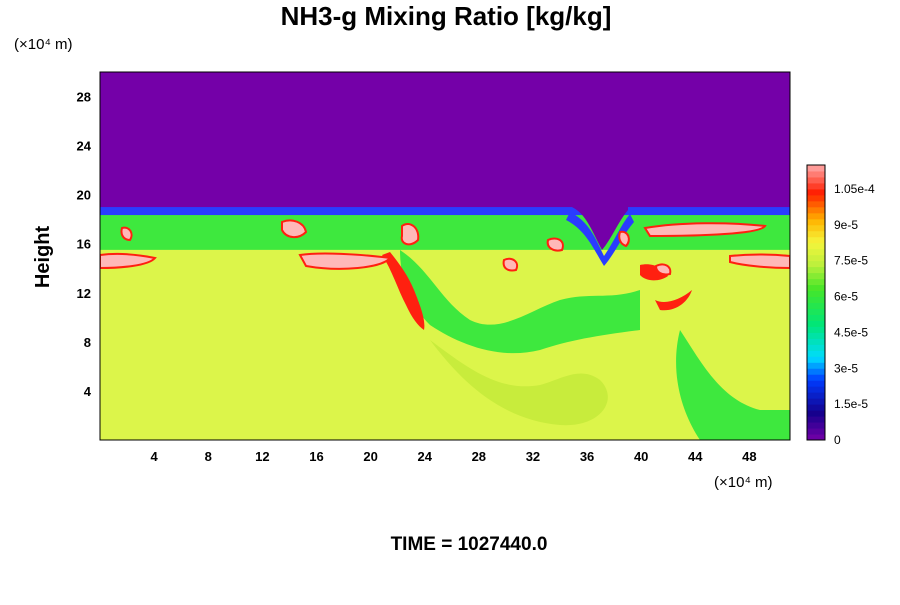 This screenshot has width=900, height=605. I want to click on x-axis-unit: (×10⁴ m), so click(743, 482).